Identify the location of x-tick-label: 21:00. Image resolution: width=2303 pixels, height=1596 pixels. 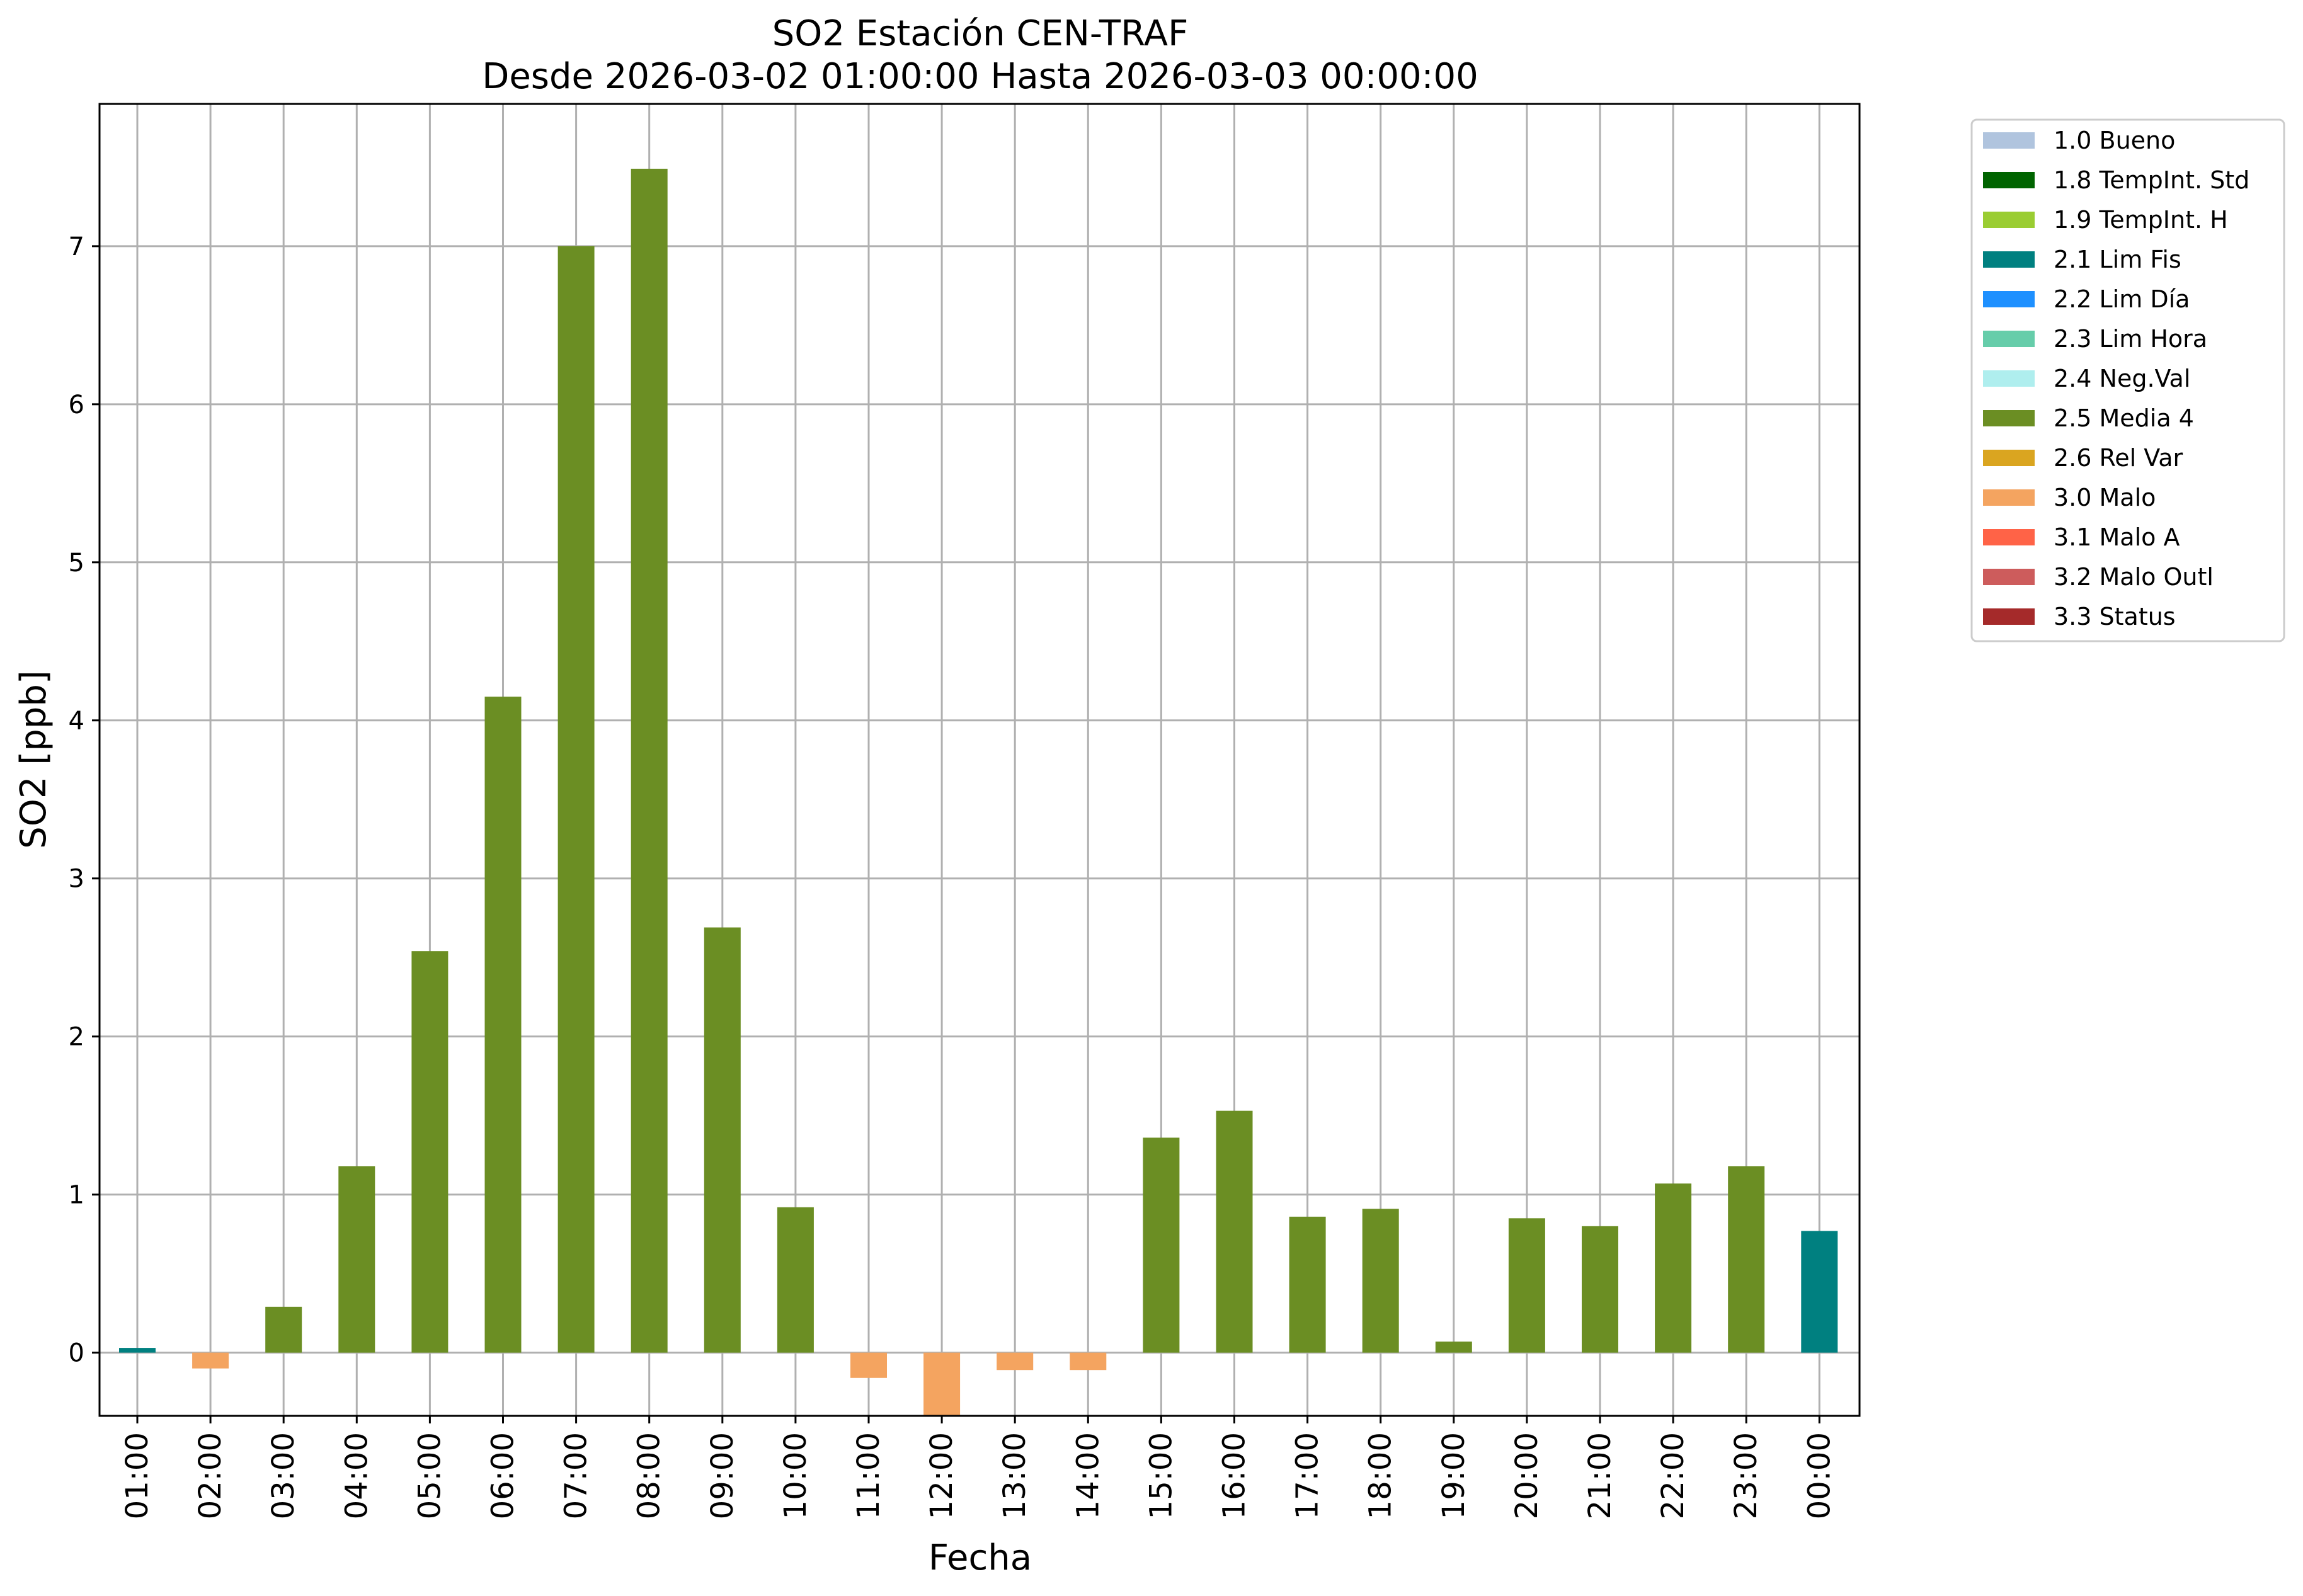
(1600, 1475).